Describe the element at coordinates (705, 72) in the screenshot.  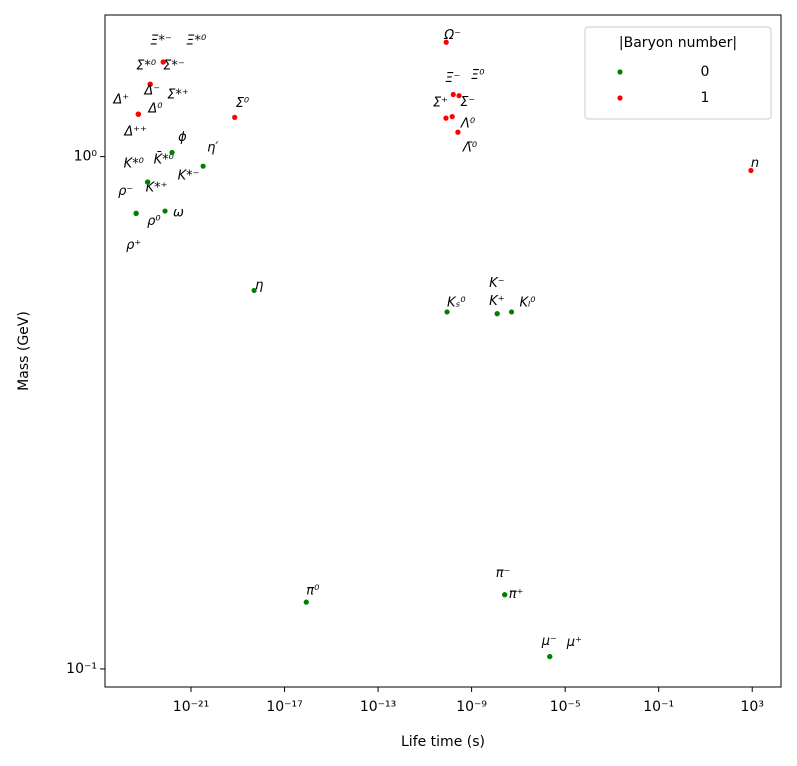
I see `legend-label: 0` at that location.